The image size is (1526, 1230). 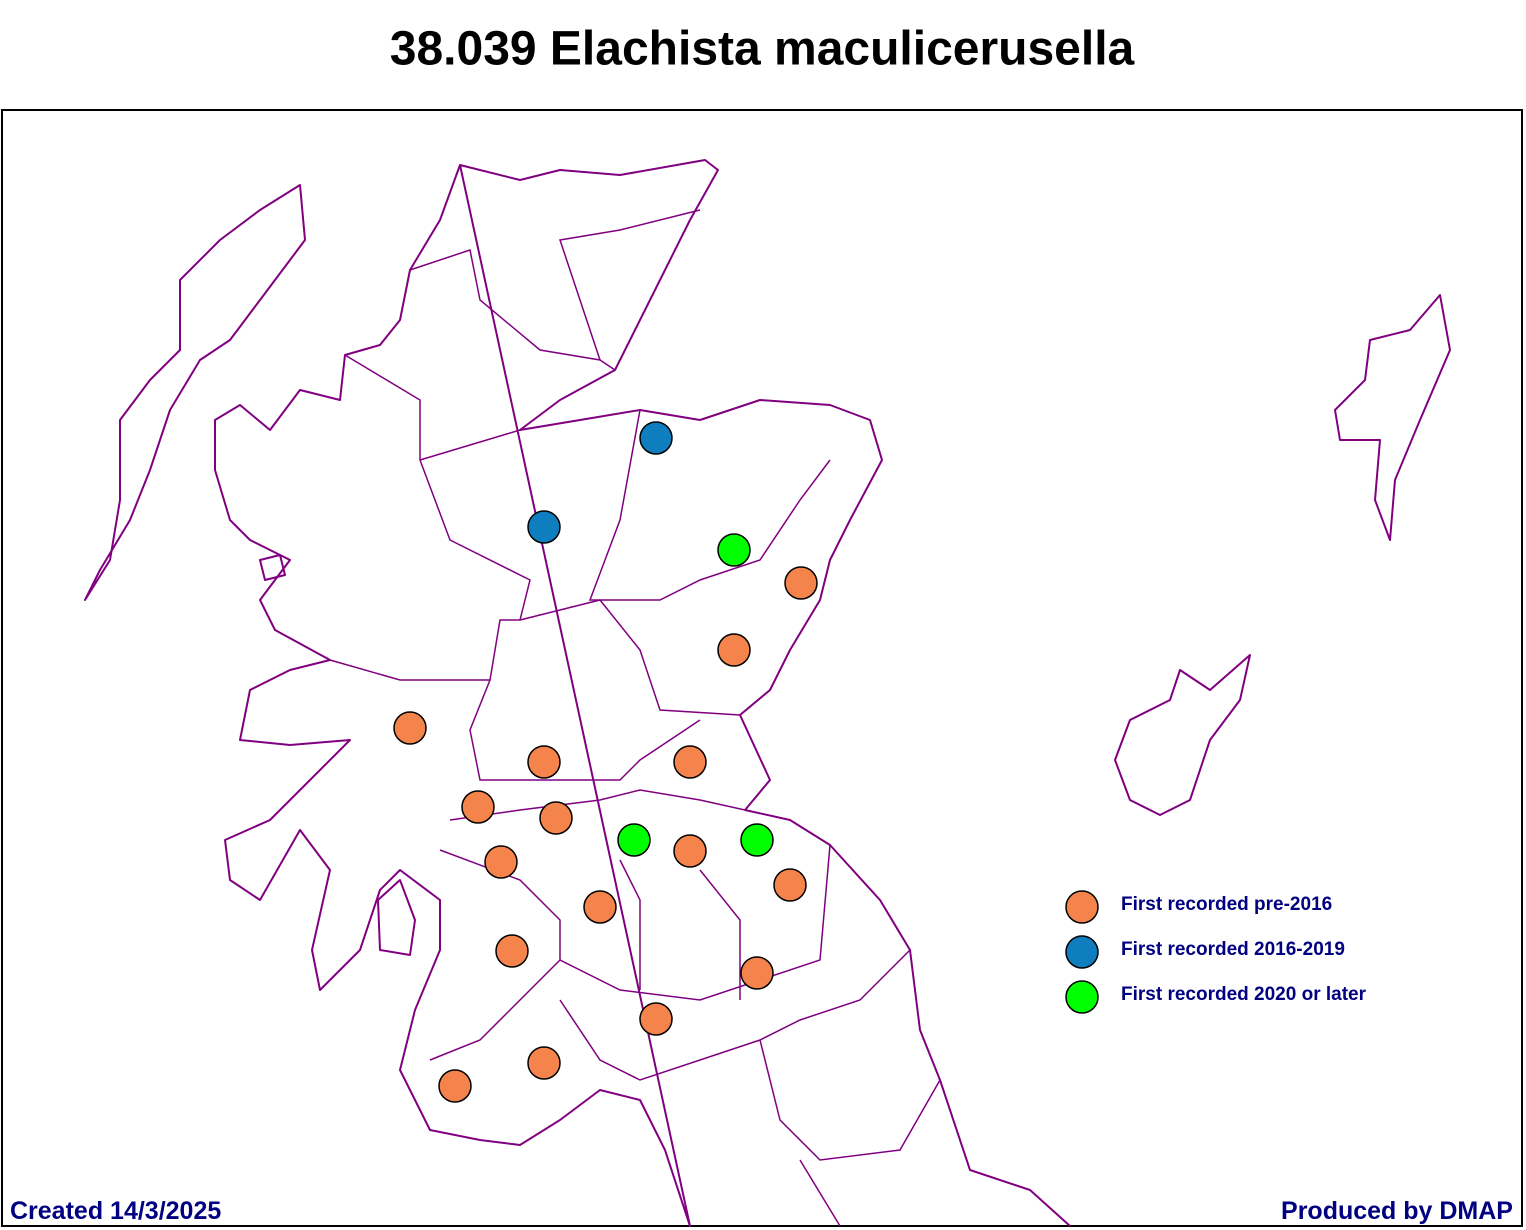 I want to click on producer: Produced by DMAP, so click(x=1397, y=1211).